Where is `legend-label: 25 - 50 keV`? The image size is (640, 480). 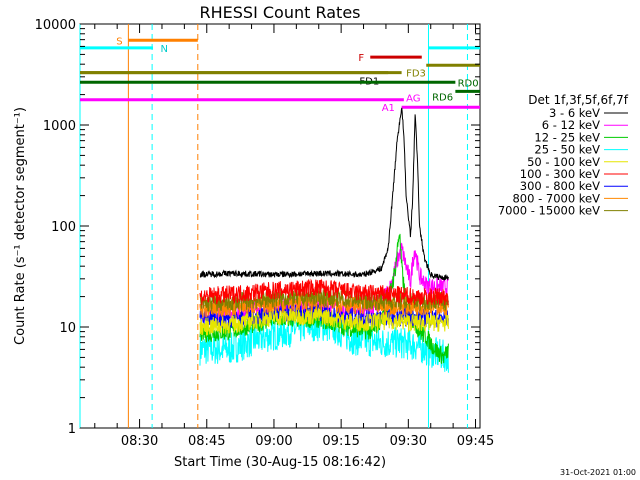
legend-label: 25 - 50 keV is located at coordinates (567, 150).